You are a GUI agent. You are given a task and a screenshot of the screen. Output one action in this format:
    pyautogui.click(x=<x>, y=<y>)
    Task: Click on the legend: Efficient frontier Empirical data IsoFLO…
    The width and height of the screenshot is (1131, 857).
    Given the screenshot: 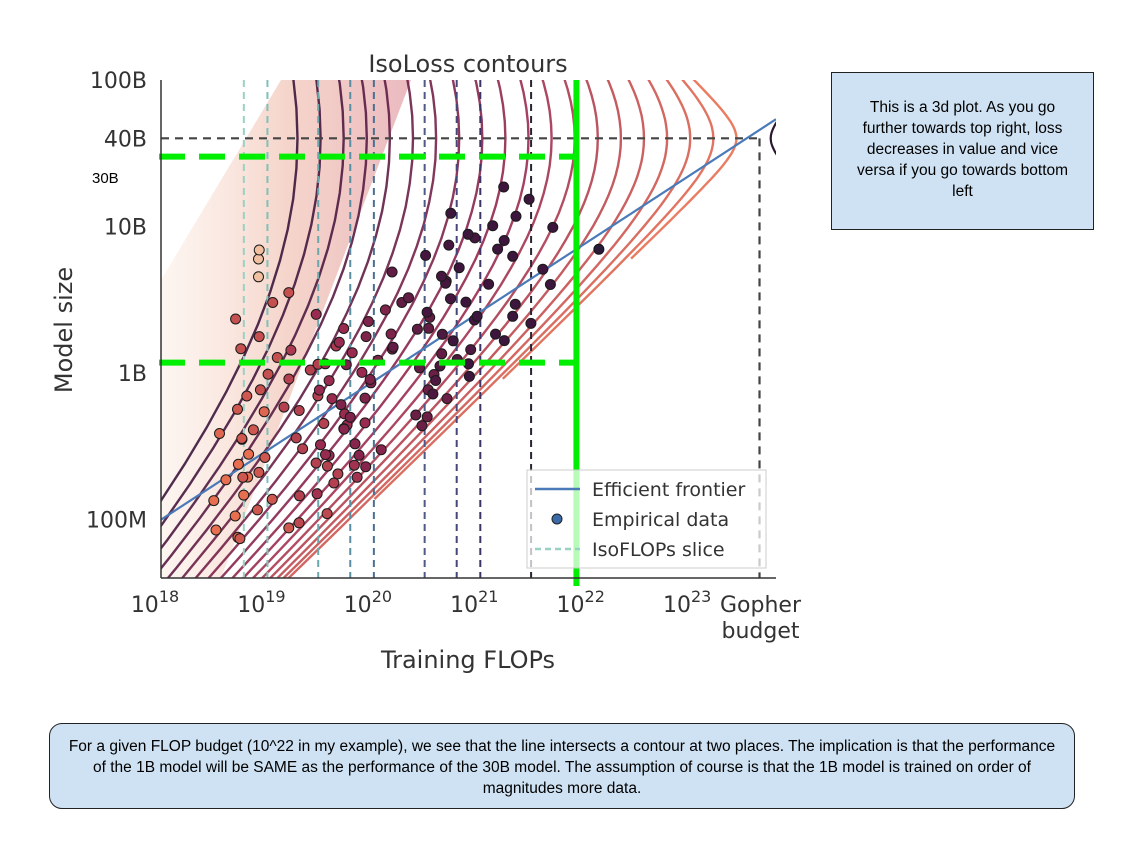 What is the action you would take?
    pyautogui.click(x=646, y=519)
    